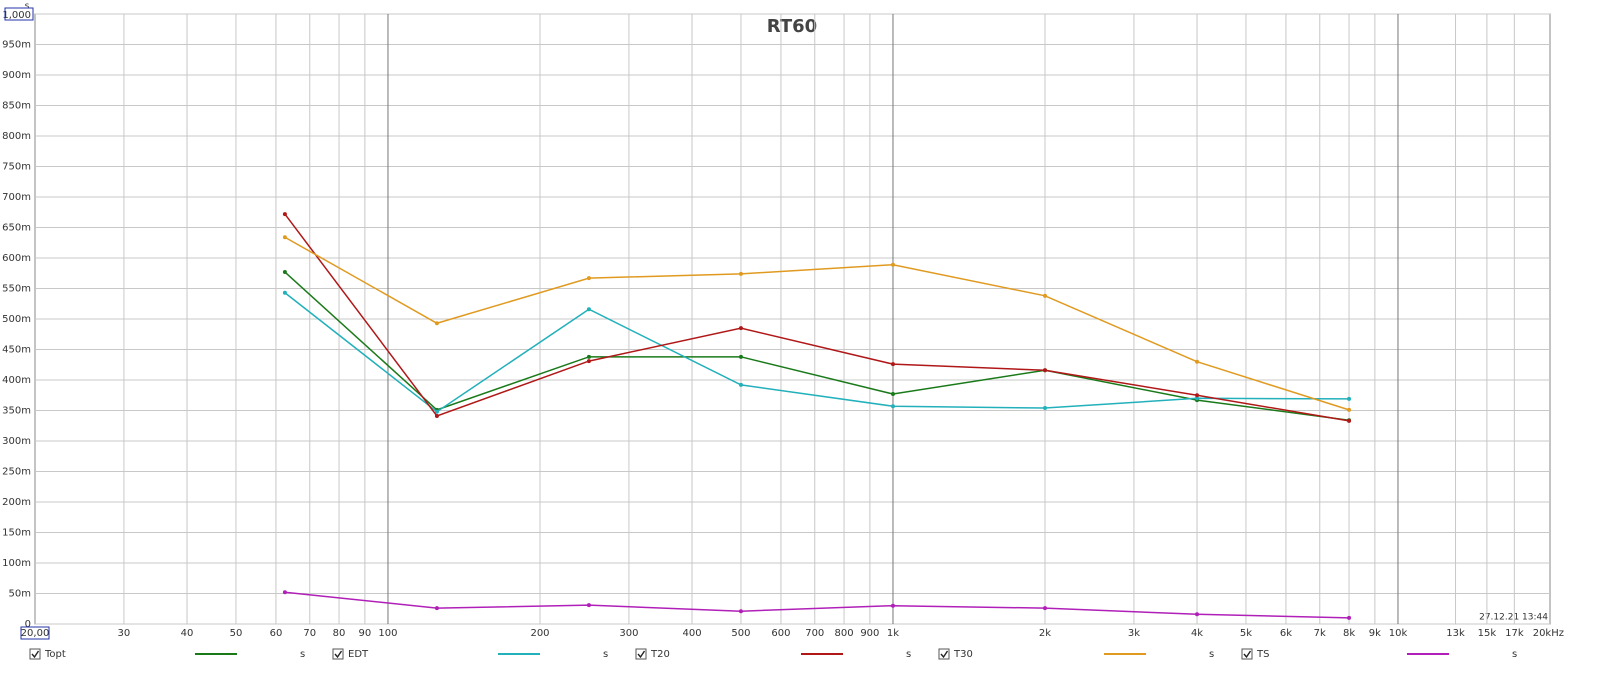  Describe the element at coordinates (1246, 633) in the screenshot. I see `x-tick-label: 5k` at that location.